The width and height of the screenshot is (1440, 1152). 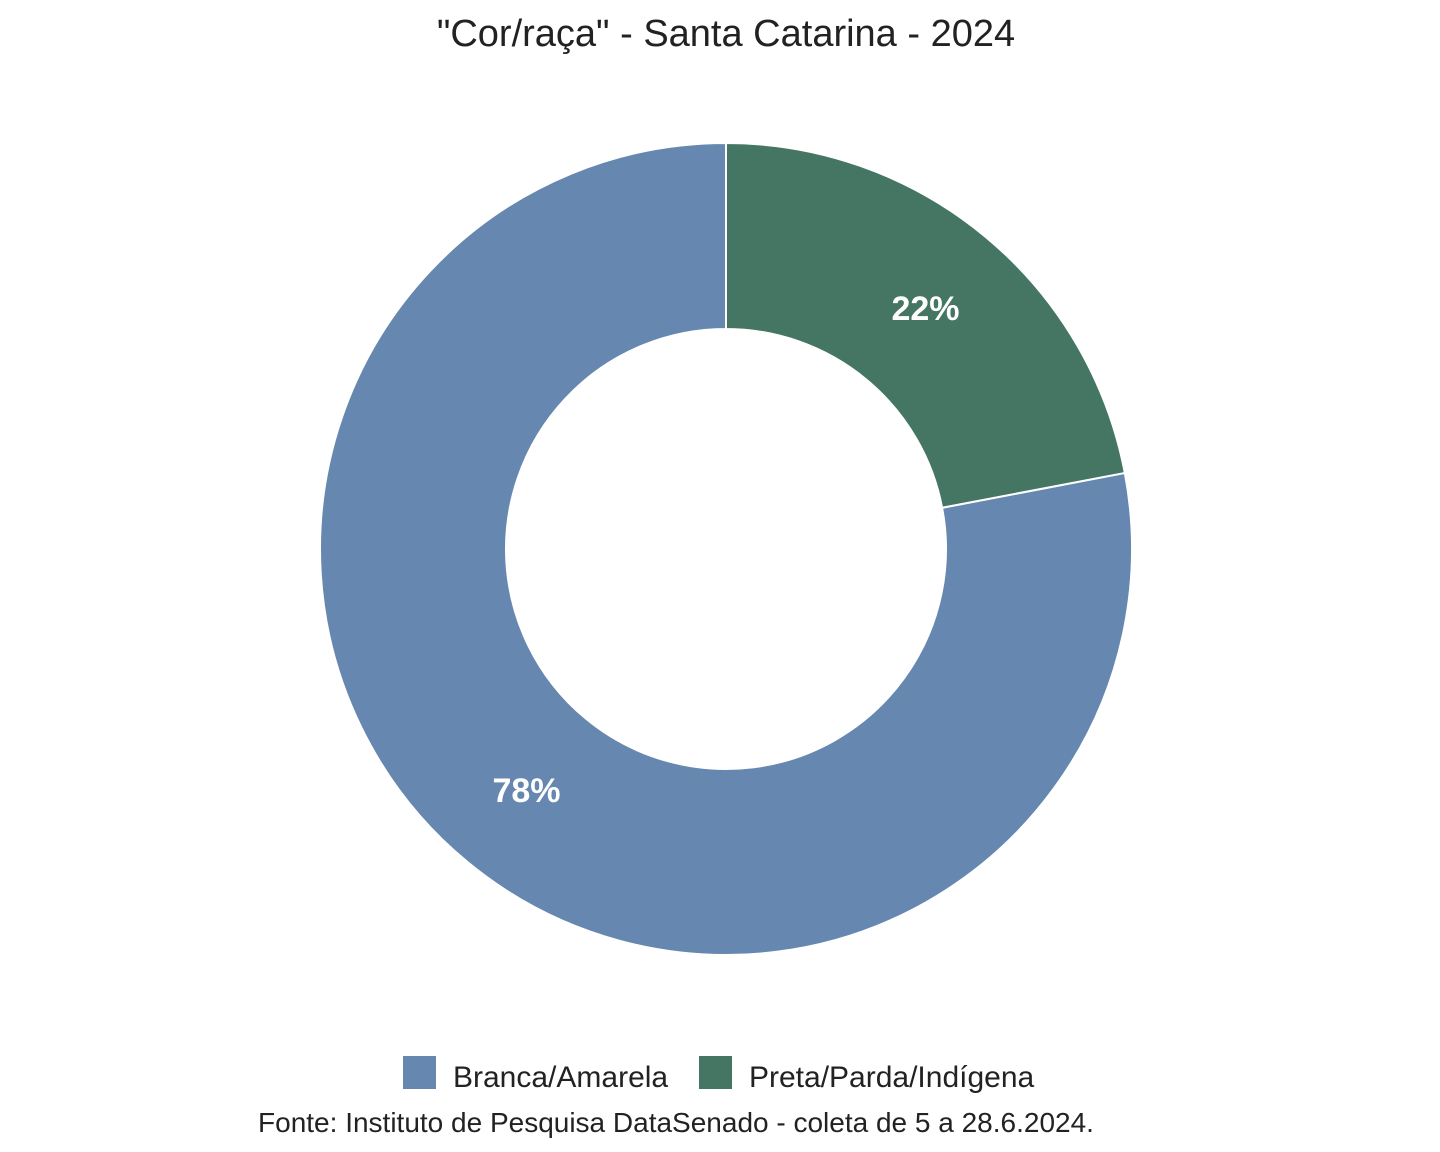 What do you see at coordinates (419, 1072) in the screenshot?
I see `legend-swatch-branca-amarela` at bounding box center [419, 1072].